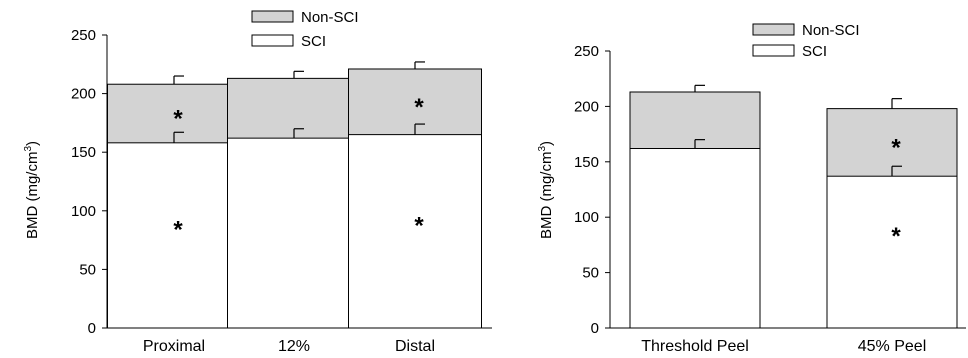 Image resolution: width=968 pixels, height=358 pixels. I want to click on x-category-label: Proximal, so click(174, 346).